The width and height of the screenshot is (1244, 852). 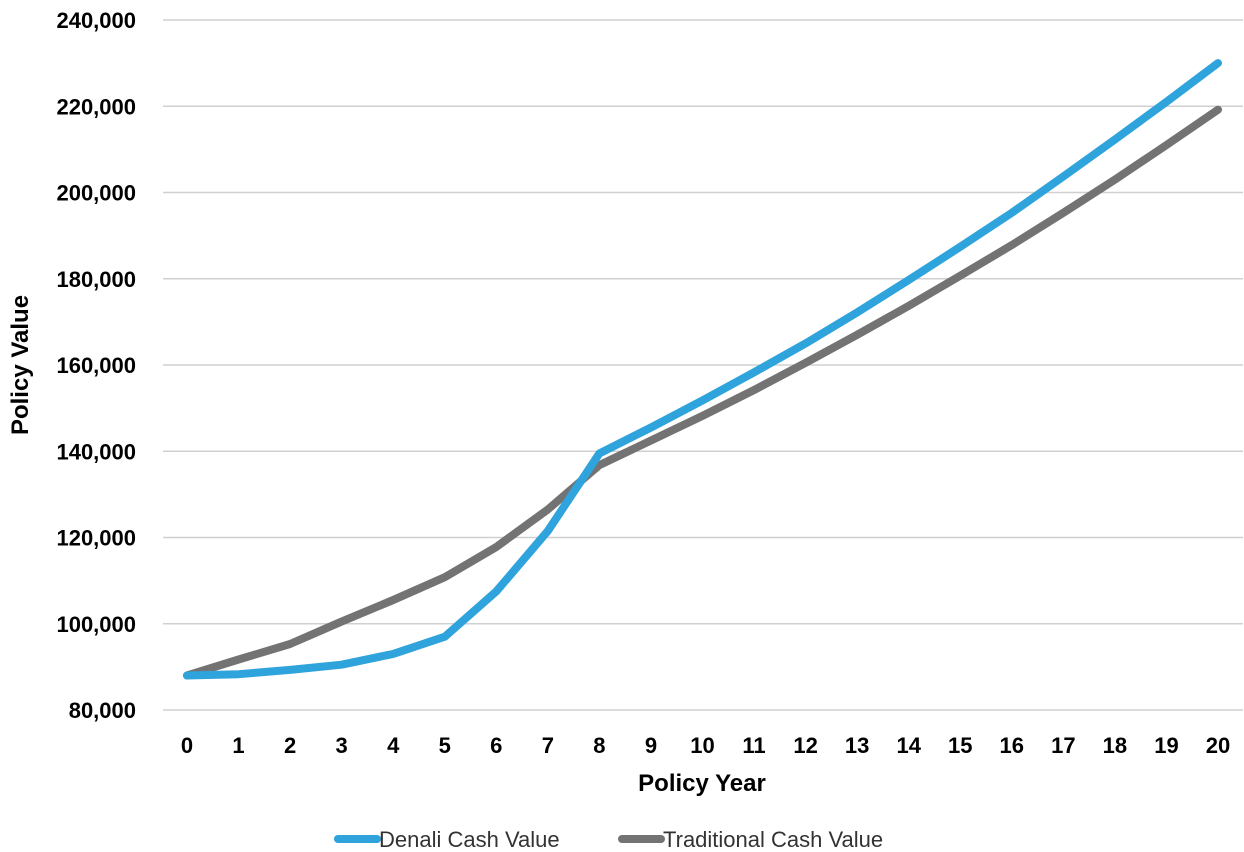 What do you see at coordinates (702, 783) in the screenshot?
I see `x-axis-title: Policy Year` at bounding box center [702, 783].